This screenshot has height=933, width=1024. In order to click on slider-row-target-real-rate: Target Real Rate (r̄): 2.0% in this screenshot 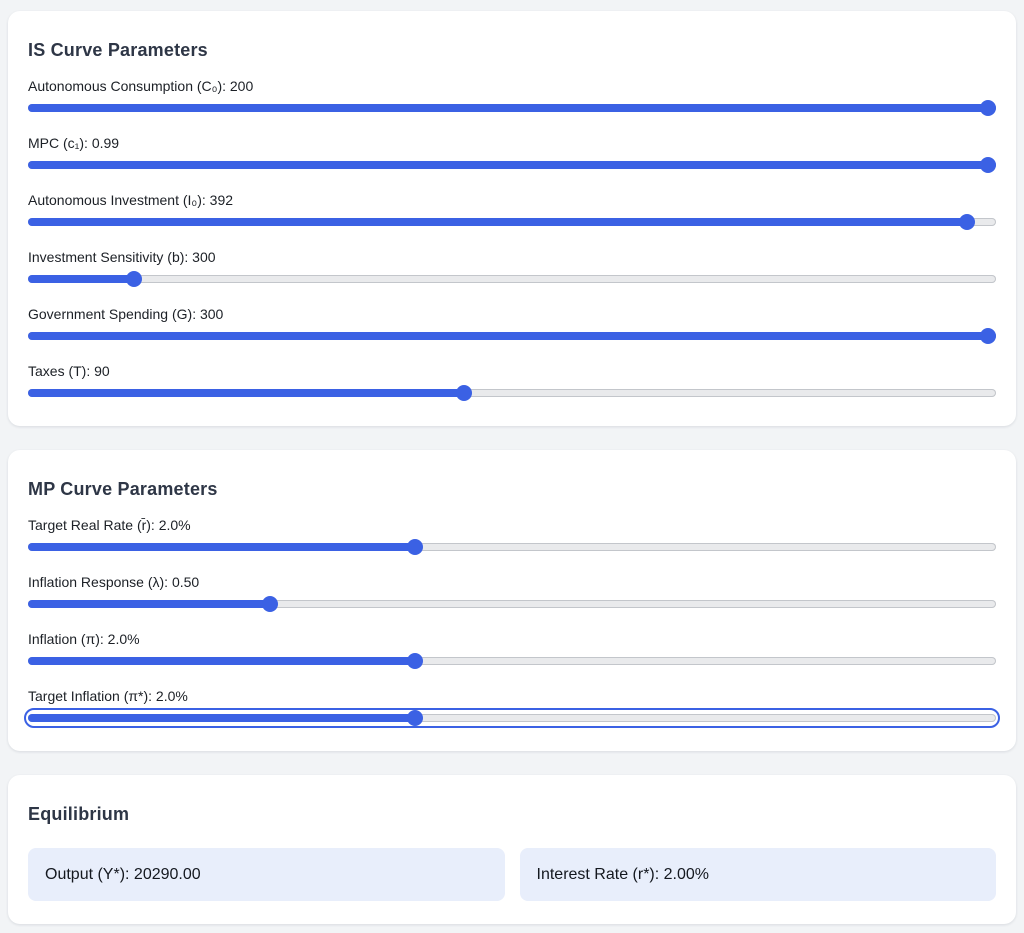, I will do `click(512, 536)`.